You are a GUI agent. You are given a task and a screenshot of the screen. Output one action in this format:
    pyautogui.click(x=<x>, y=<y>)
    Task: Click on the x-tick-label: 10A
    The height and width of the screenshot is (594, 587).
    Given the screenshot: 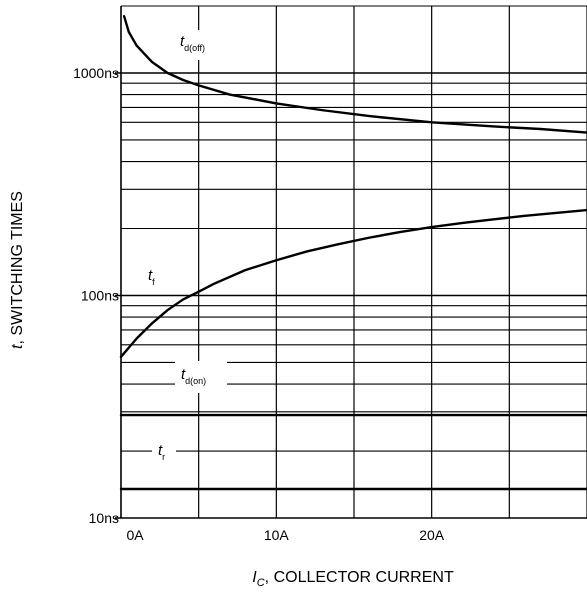 What is the action you would take?
    pyautogui.click(x=277, y=535)
    